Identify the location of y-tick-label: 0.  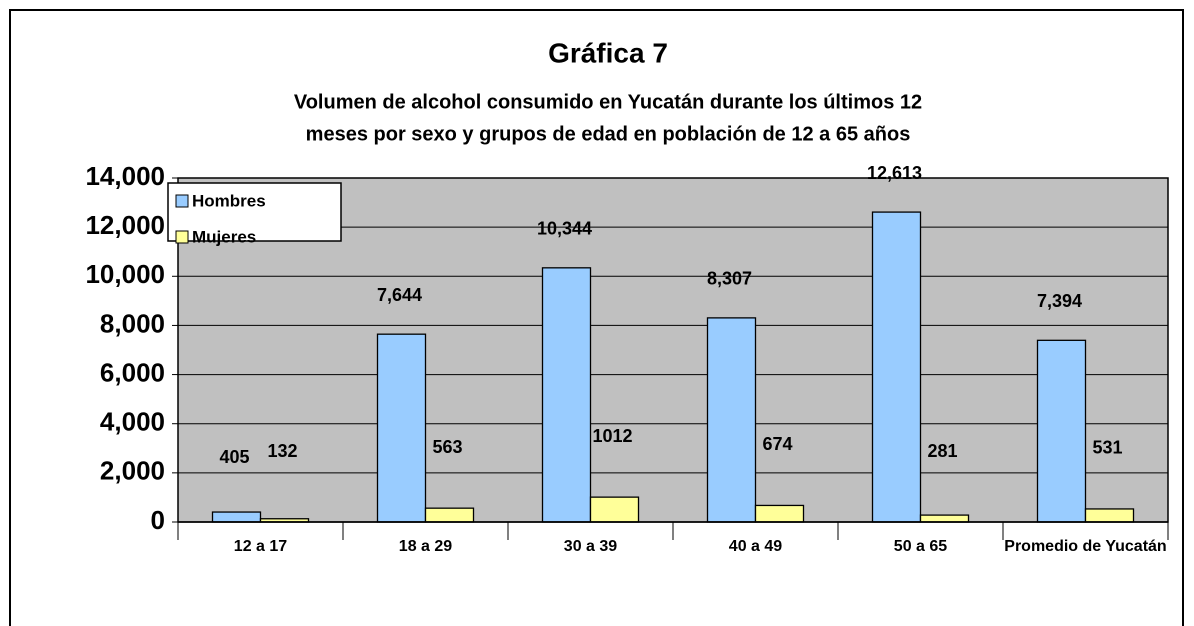
(158, 520).